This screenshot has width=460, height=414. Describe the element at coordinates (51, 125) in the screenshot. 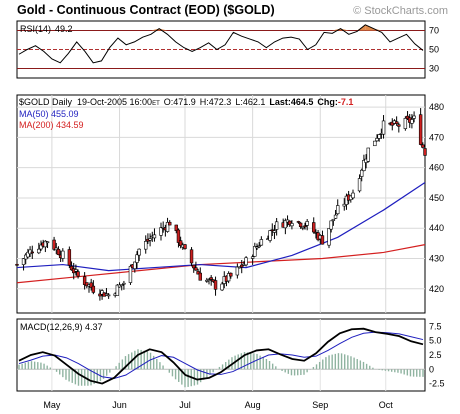

I see `ma200-legend: MA(200) 434.59` at that location.